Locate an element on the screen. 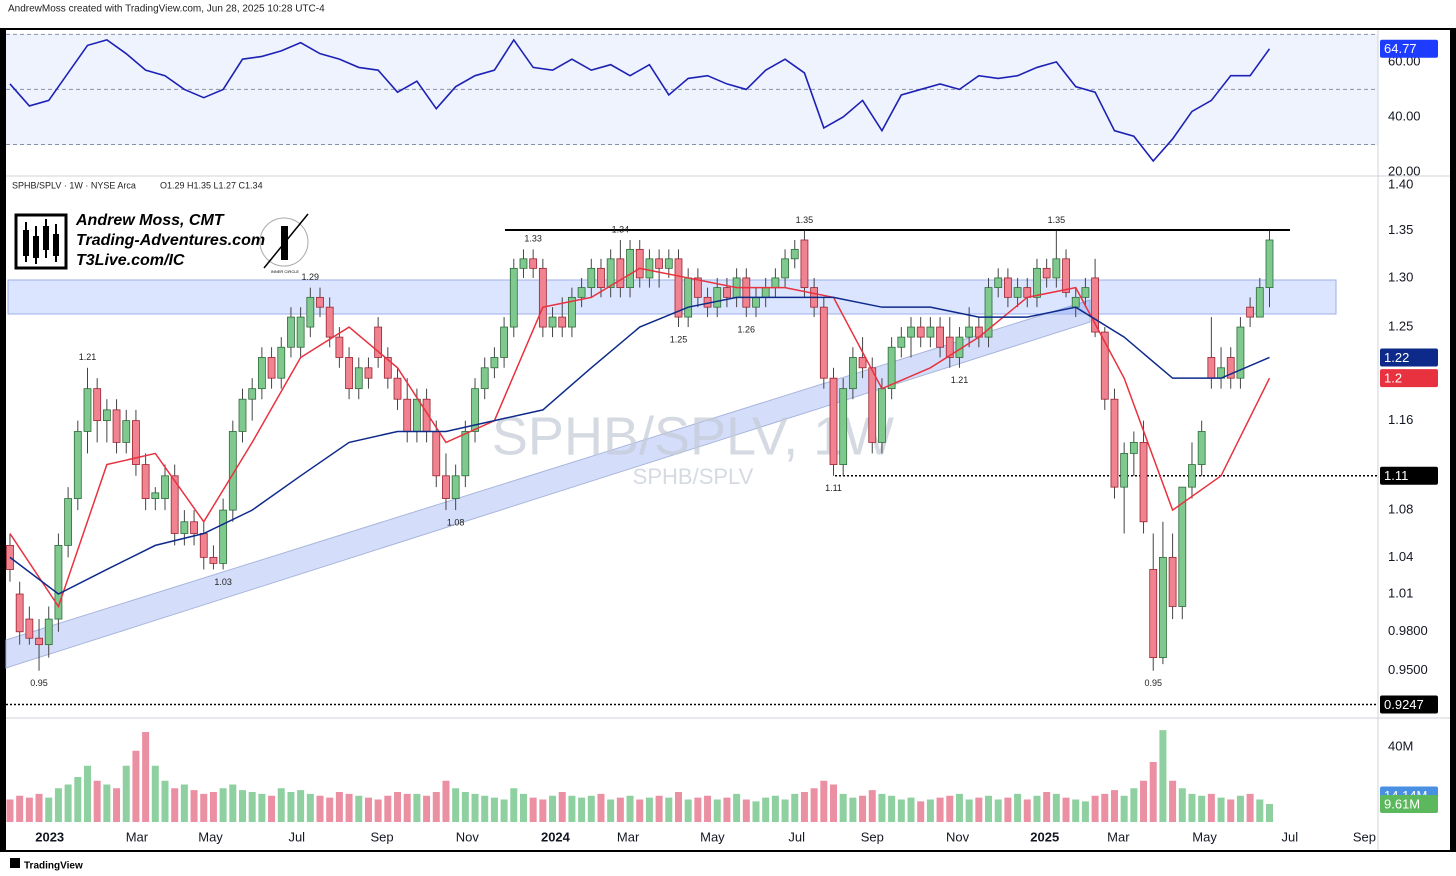 This screenshot has width=1456, height=876. footer-strip is located at coordinates (728, 864).